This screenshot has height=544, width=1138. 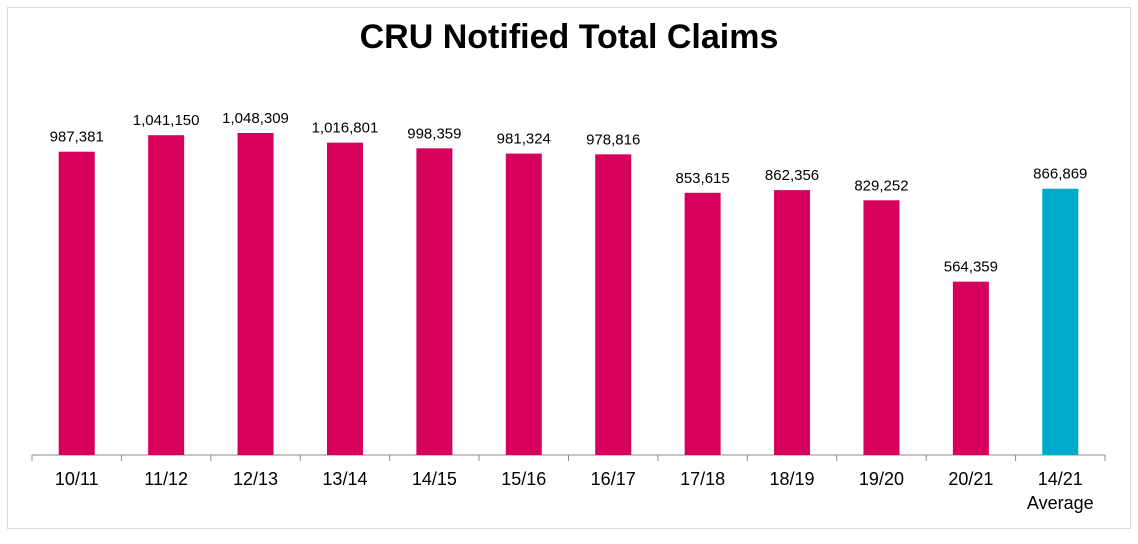 What do you see at coordinates (1060, 491) in the screenshot?
I see `x-tick-label: 14/21 Average` at bounding box center [1060, 491].